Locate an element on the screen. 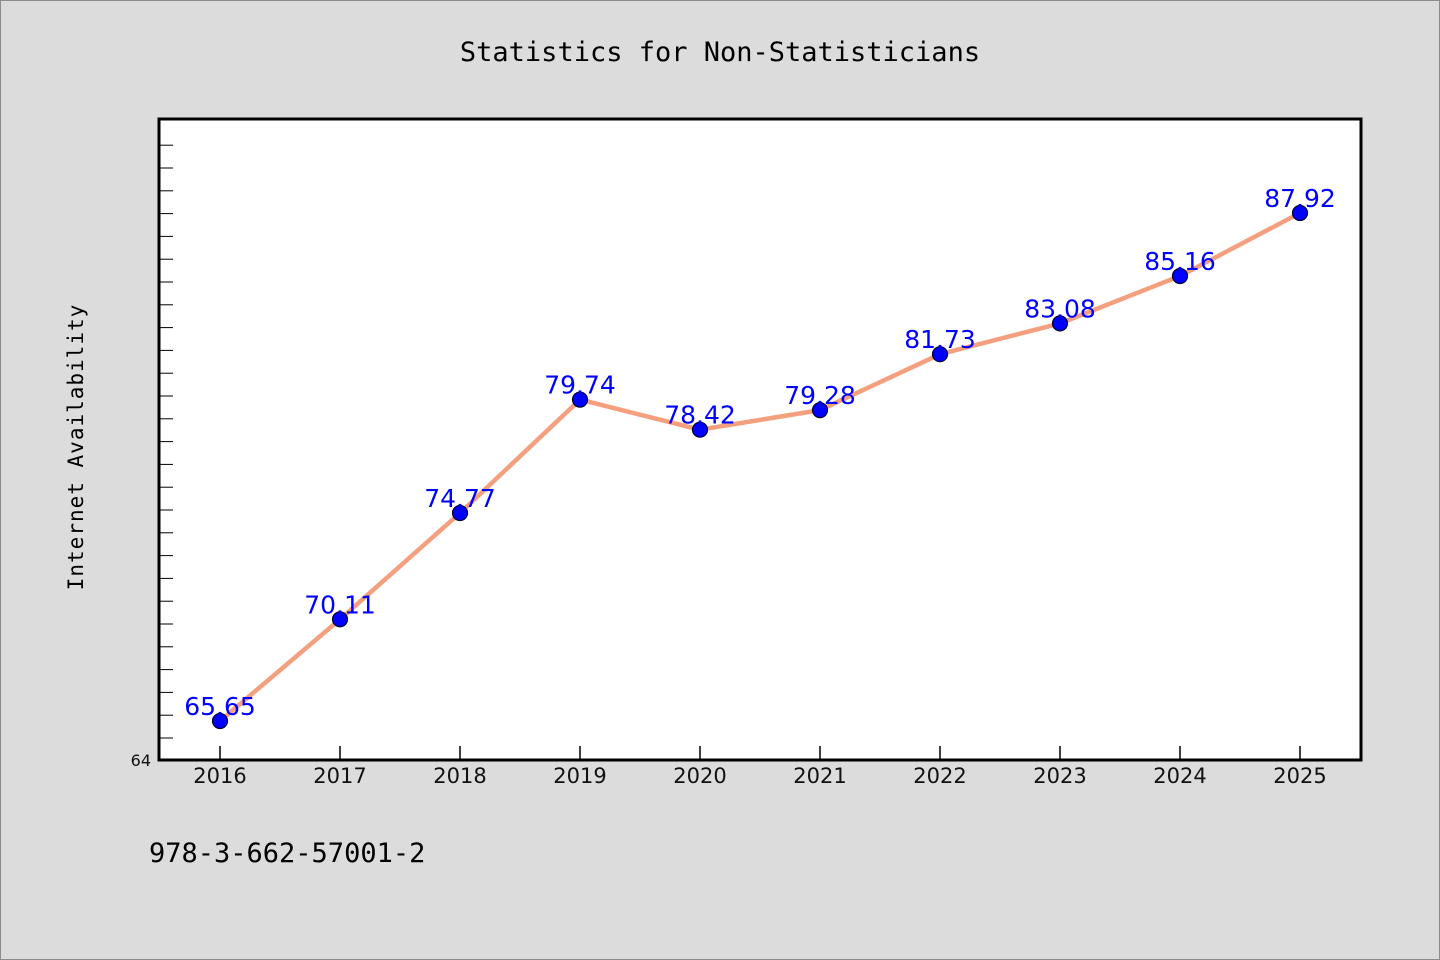  x-tick-label: 2024 is located at coordinates (1179, 776).